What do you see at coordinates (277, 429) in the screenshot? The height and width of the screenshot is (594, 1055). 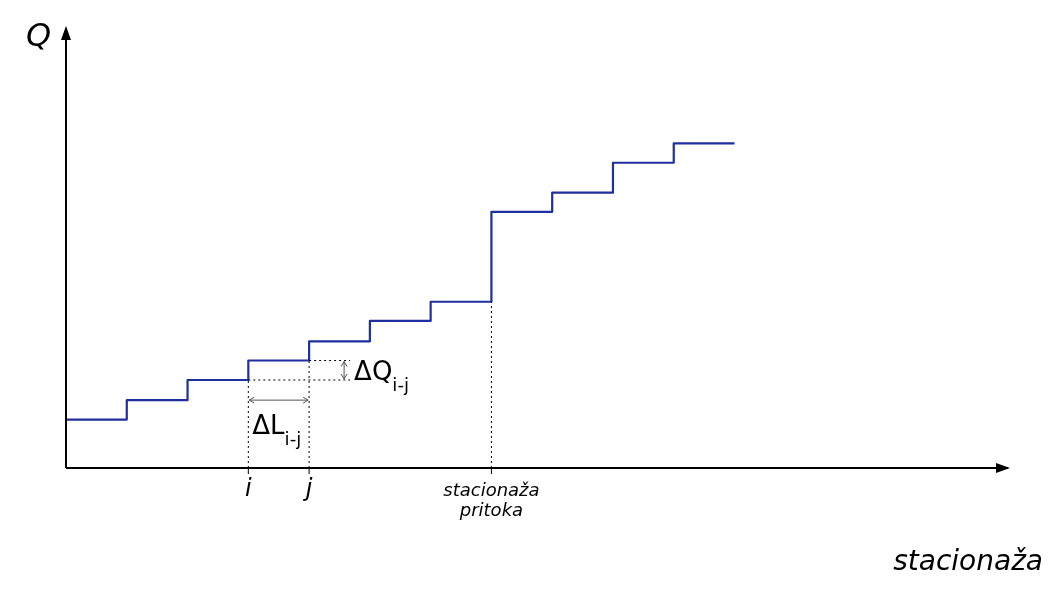 I see `annotation: ΔL$_{i-j}$` at bounding box center [277, 429].